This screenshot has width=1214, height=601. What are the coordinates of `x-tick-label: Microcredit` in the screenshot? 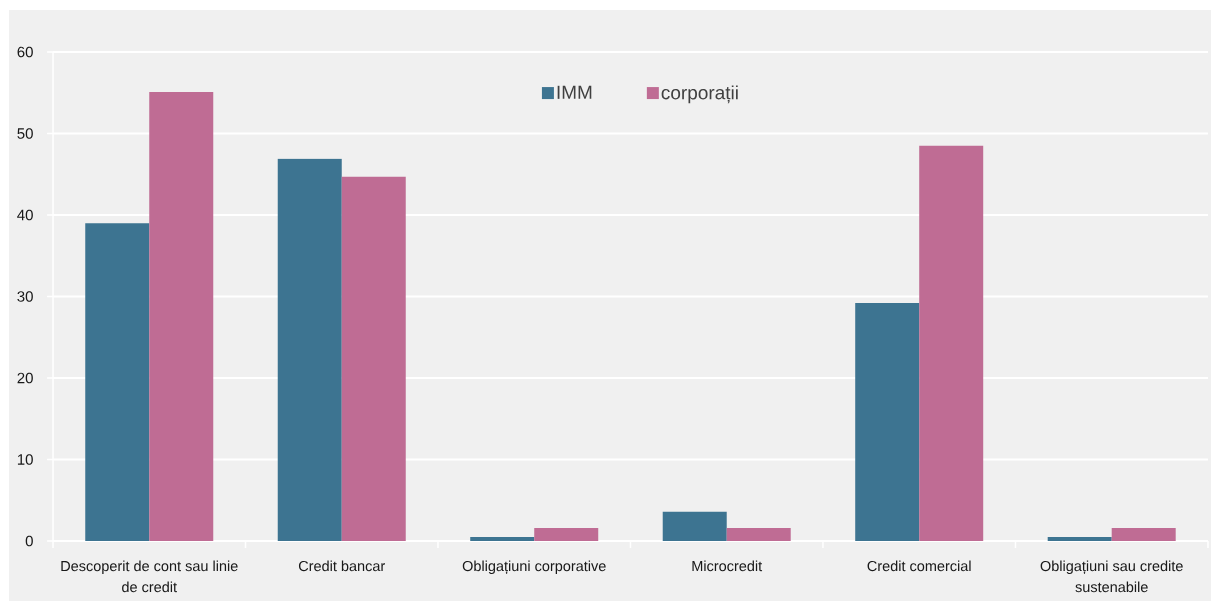 It's located at (727, 566).